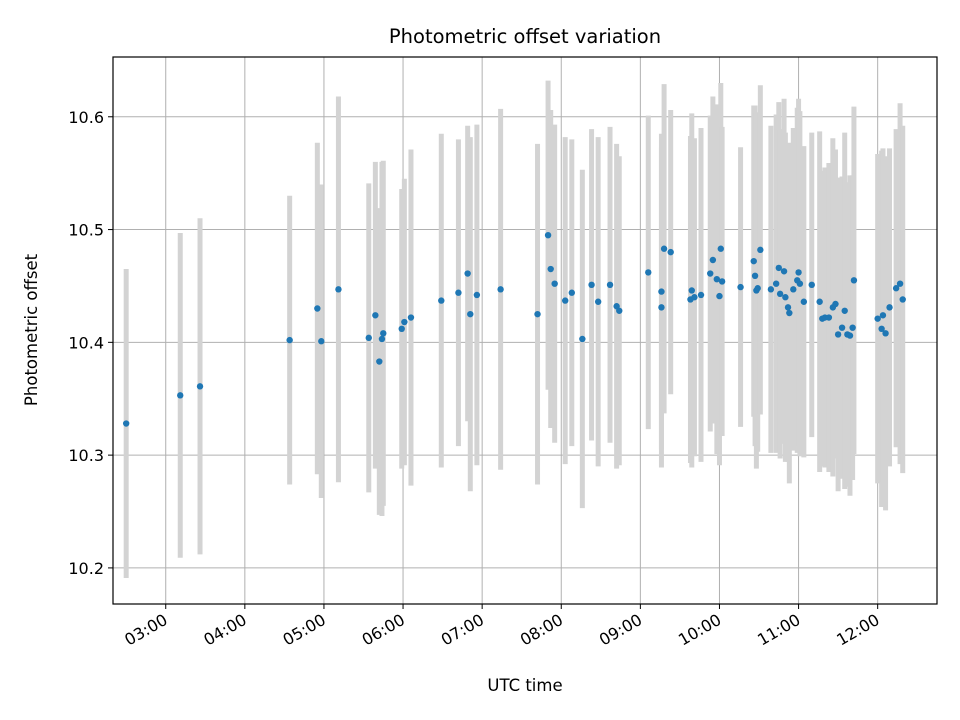  Describe the element at coordinates (524, 685) in the screenshot. I see `x-axis-label: UTC time` at that location.